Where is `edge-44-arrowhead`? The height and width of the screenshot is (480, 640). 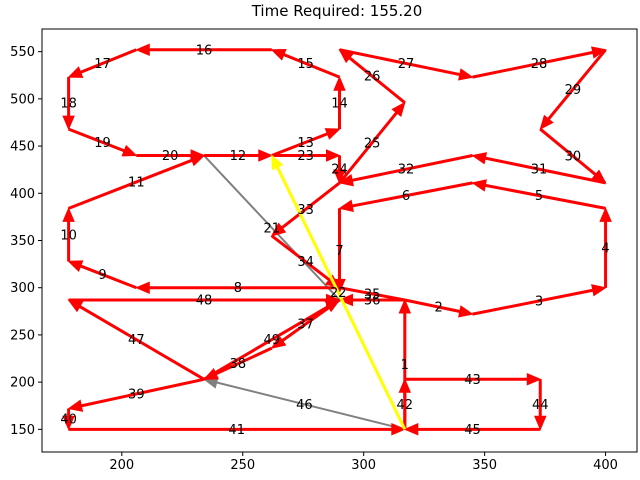
edge-44-arrowhead is located at coordinates (540, 423).